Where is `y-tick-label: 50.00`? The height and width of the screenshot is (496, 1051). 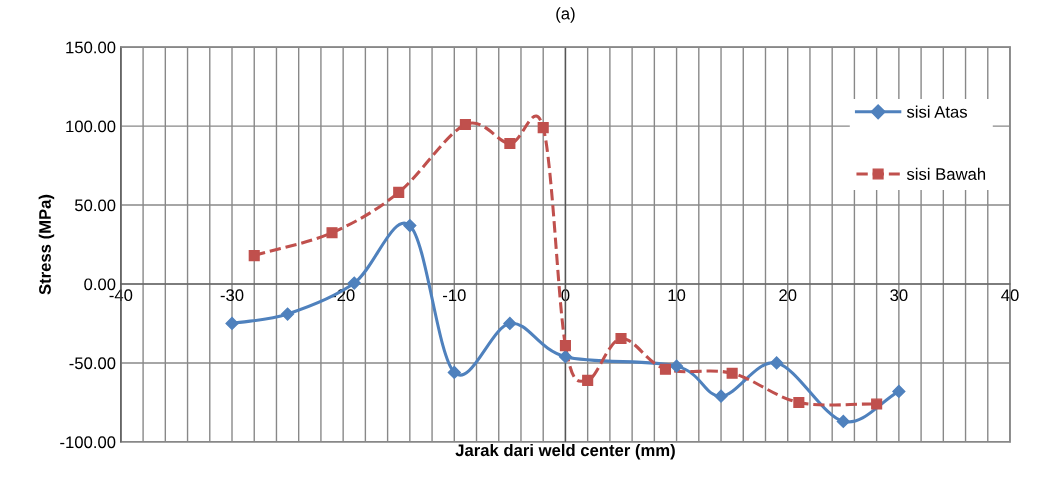
y-tick-label: 50.00 is located at coordinates (95, 205).